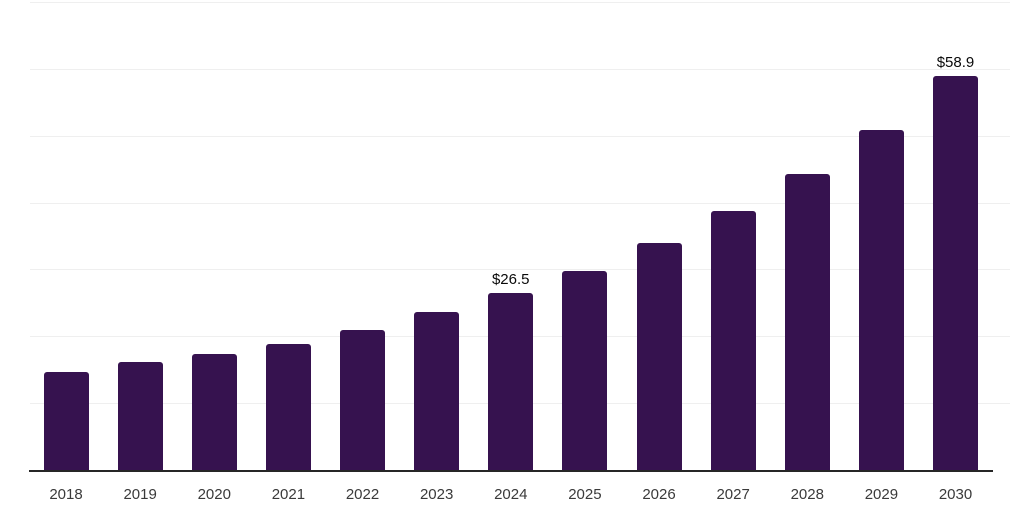  Describe the element at coordinates (66, 494) in the screenshot. I see `x-tick-label-2018: 2018` at that location.